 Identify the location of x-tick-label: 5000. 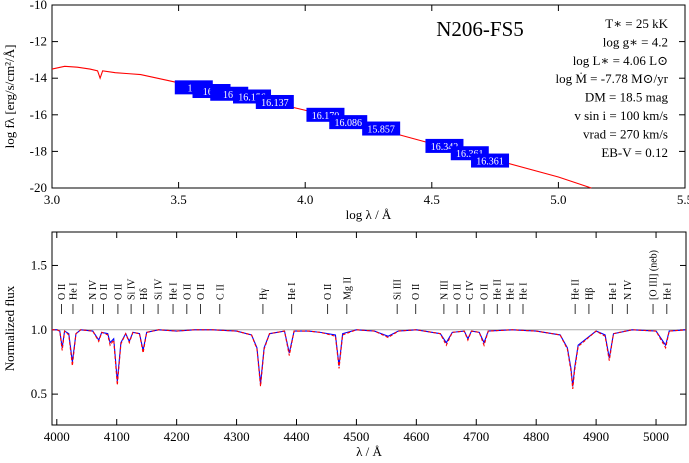
(656, 436).